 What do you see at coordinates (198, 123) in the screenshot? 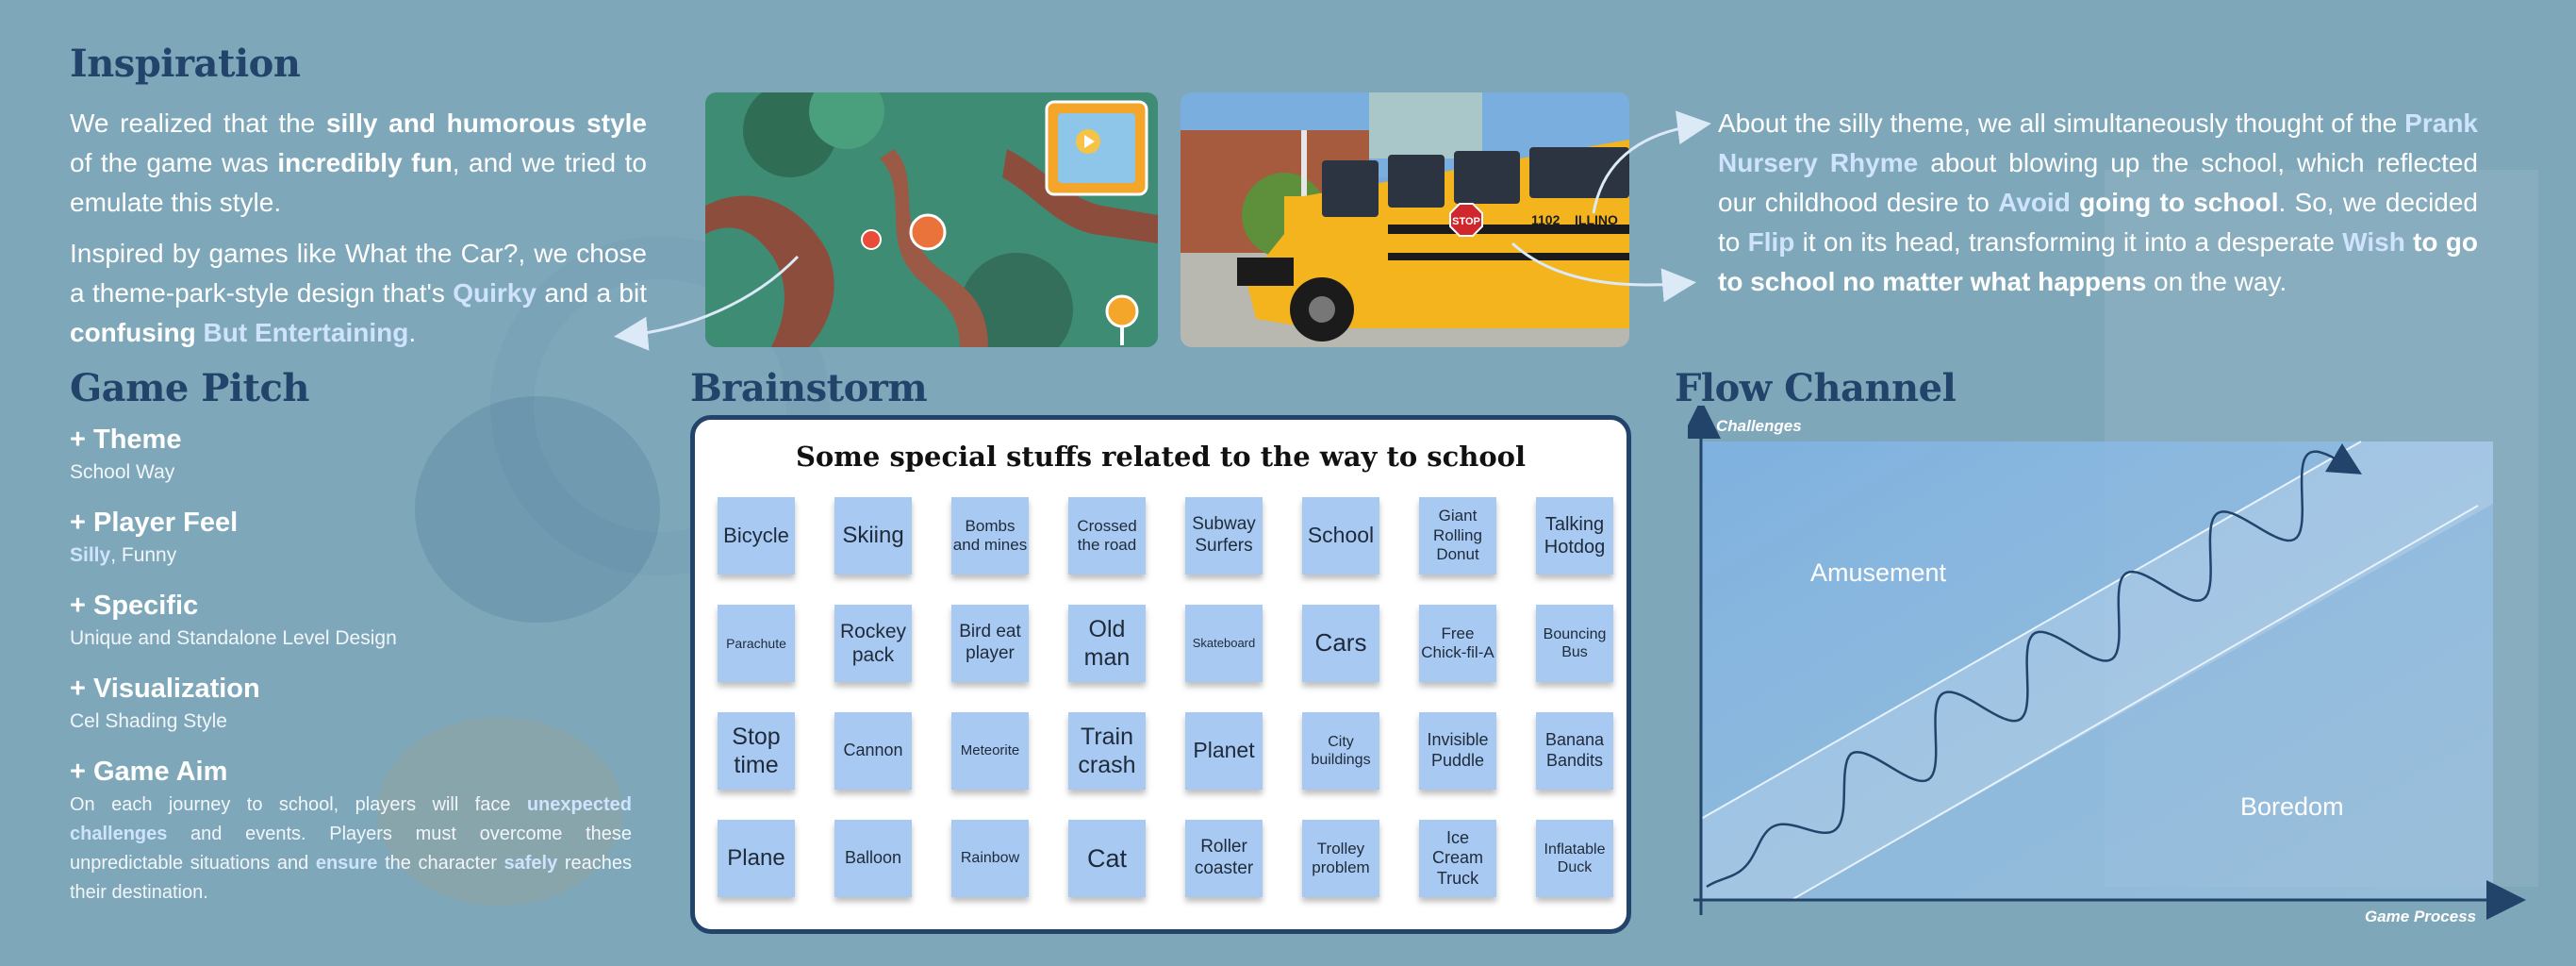
I see `text-run: We realized that the` at bounding box center [198, 123].